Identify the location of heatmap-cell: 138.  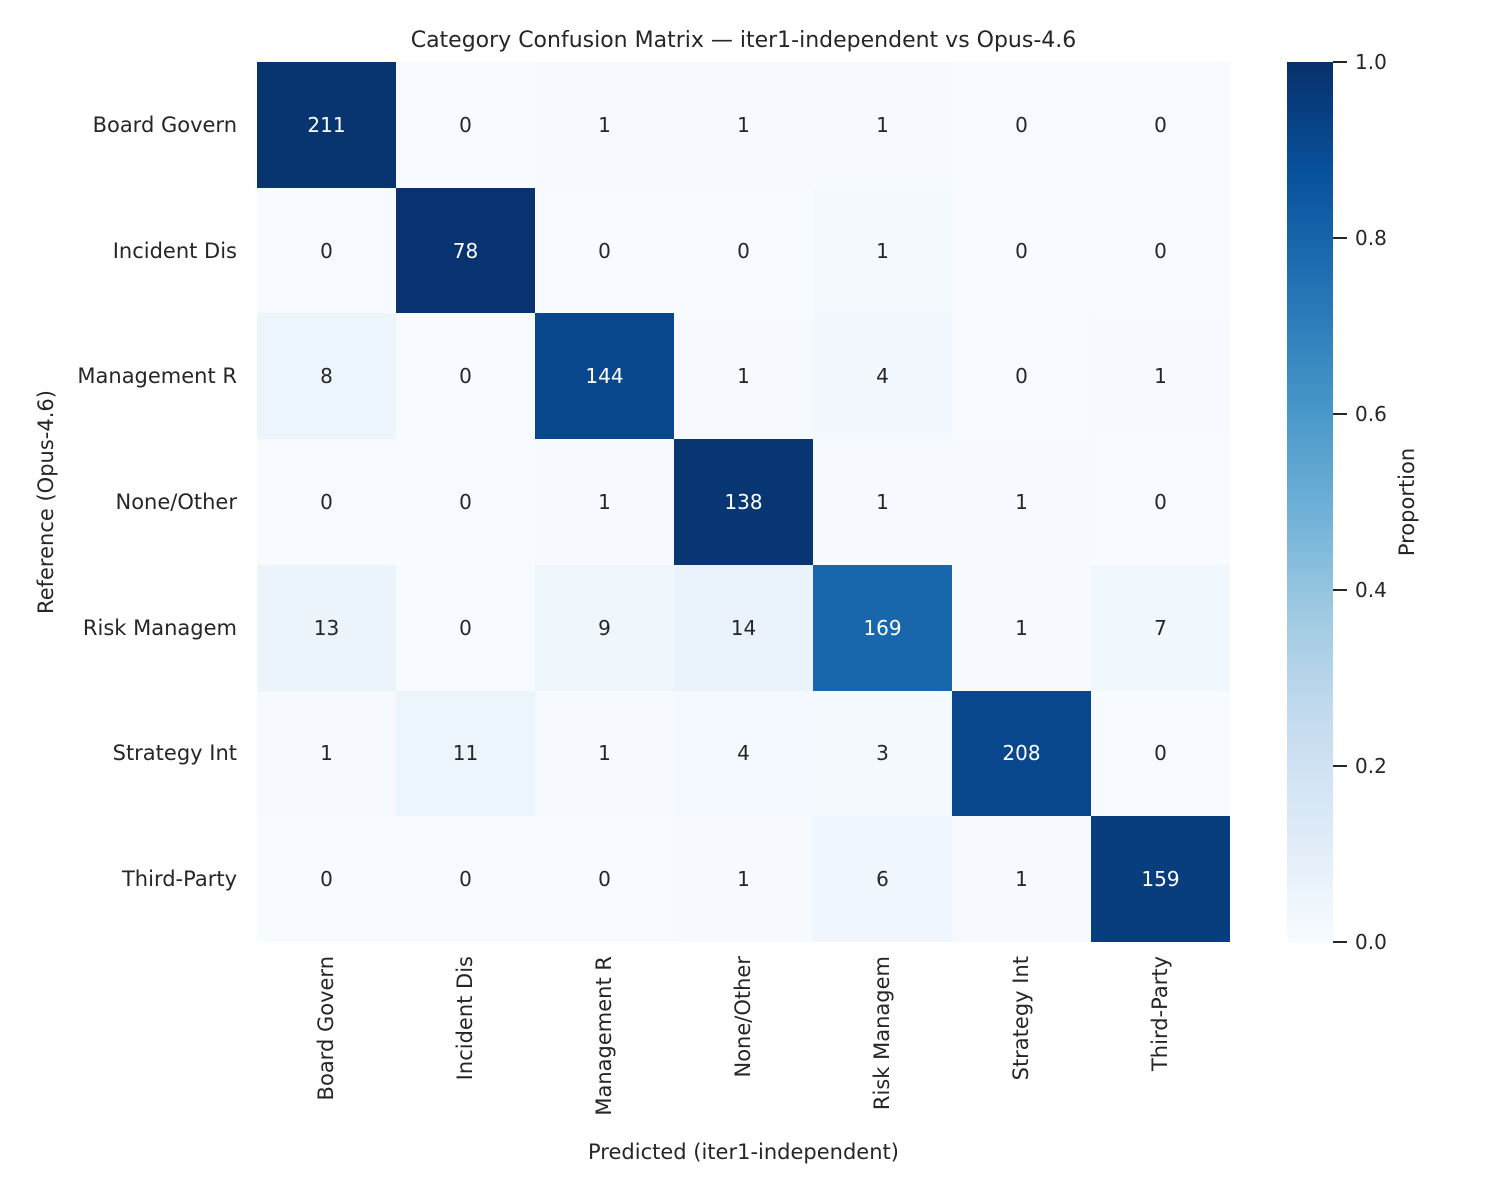
(743, 502).